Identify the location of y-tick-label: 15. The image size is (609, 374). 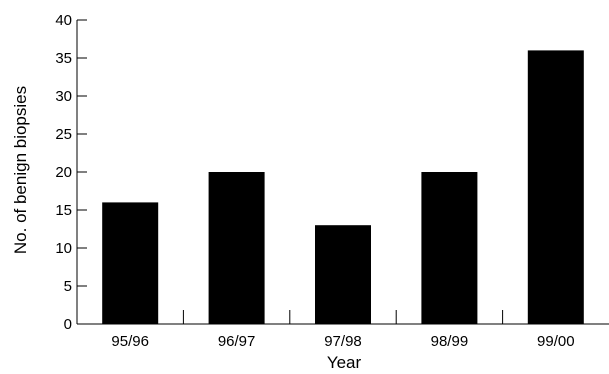
(63, 210).